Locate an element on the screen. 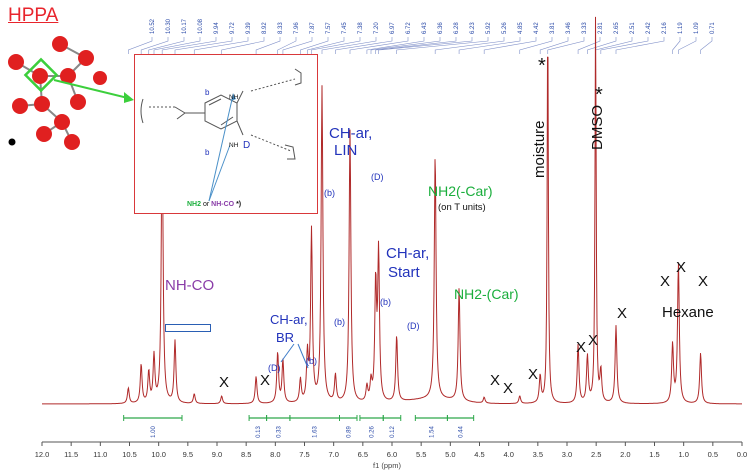  x-tick-label: 12.0 is located at coordinates (42, 454).